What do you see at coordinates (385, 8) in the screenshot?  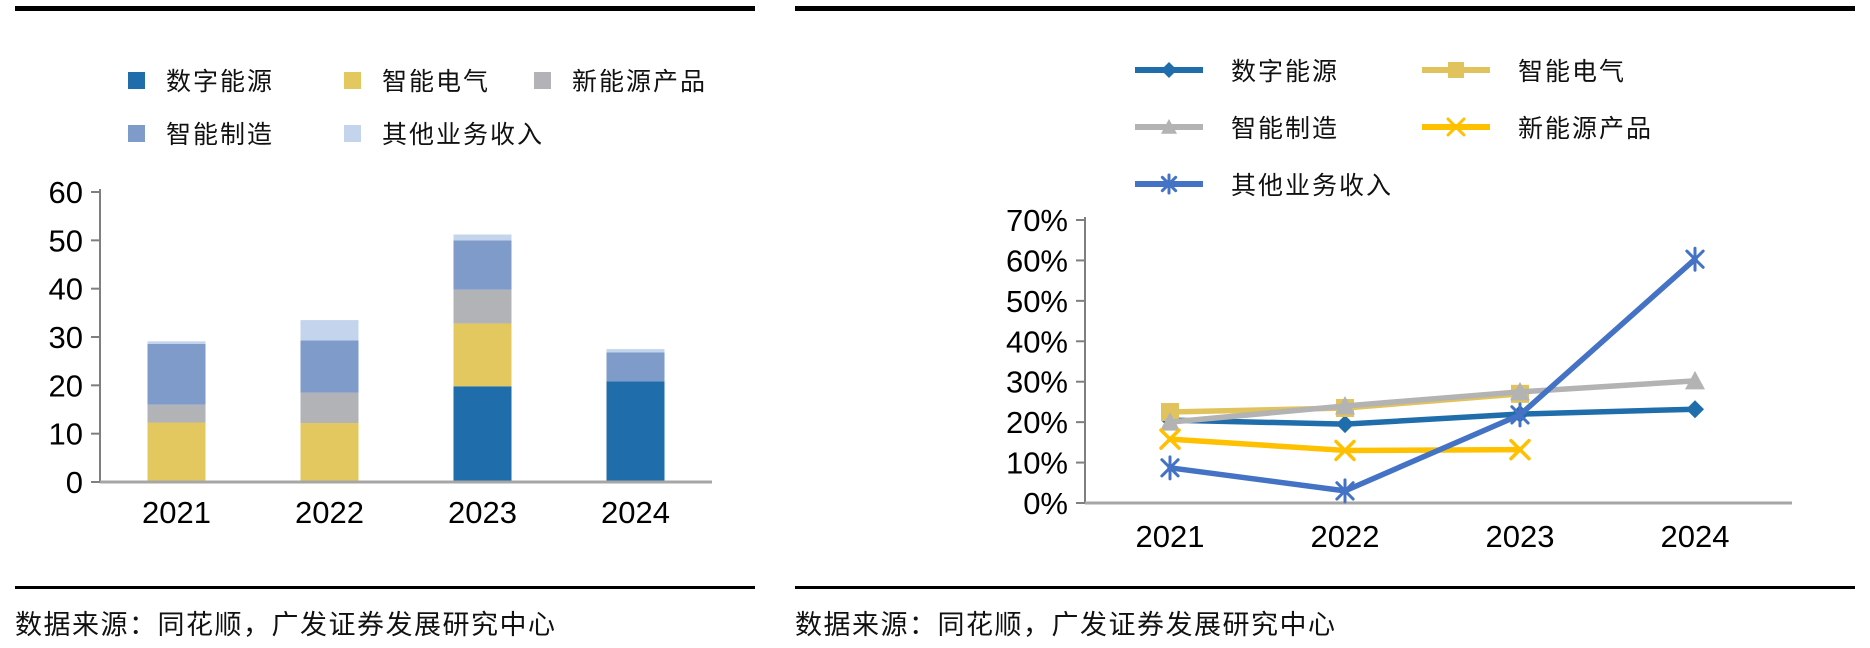 I see `left-panel-top-rule` at bounding box center [385, 8].